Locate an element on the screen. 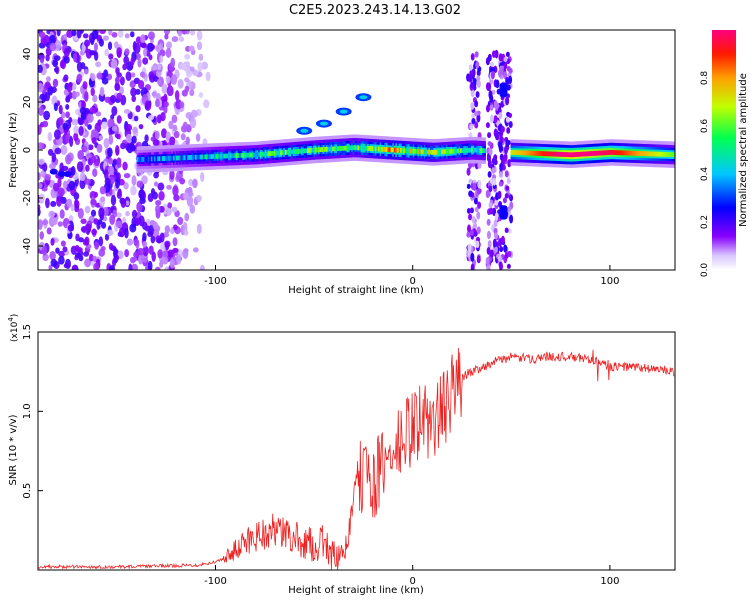 This screenshot has height=600, width=750. colorbar-label: Normalized spectral amplitude is located at coordinates (743, 150).